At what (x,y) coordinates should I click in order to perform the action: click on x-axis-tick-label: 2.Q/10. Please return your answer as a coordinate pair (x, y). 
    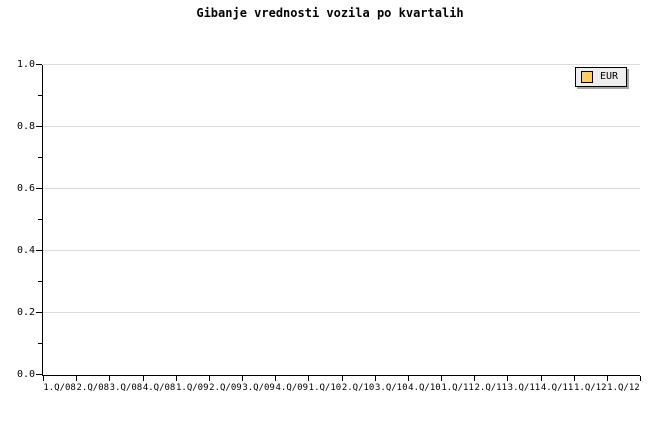
    Looking at the image, I should click on (358, 388).